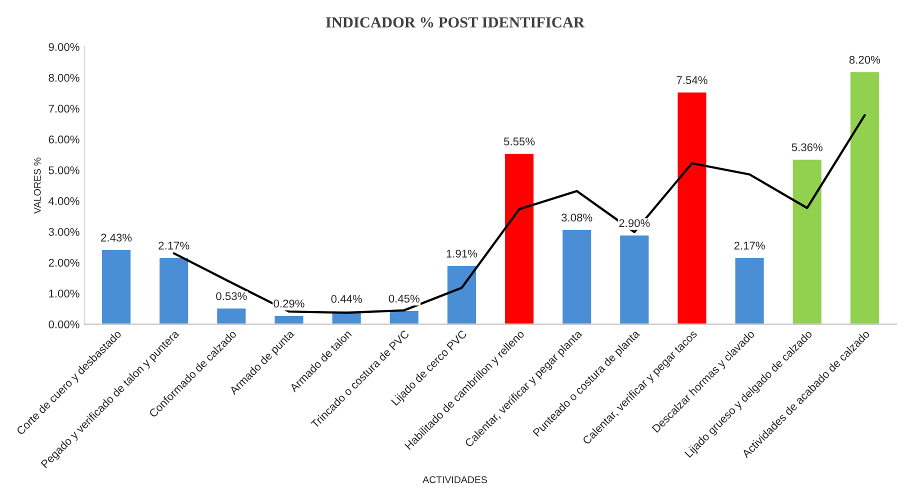 The image size is (910, 498). Describe the element at coordinates (346, 299) in the screenshot. I see `data-label: 0.44%` at that location.